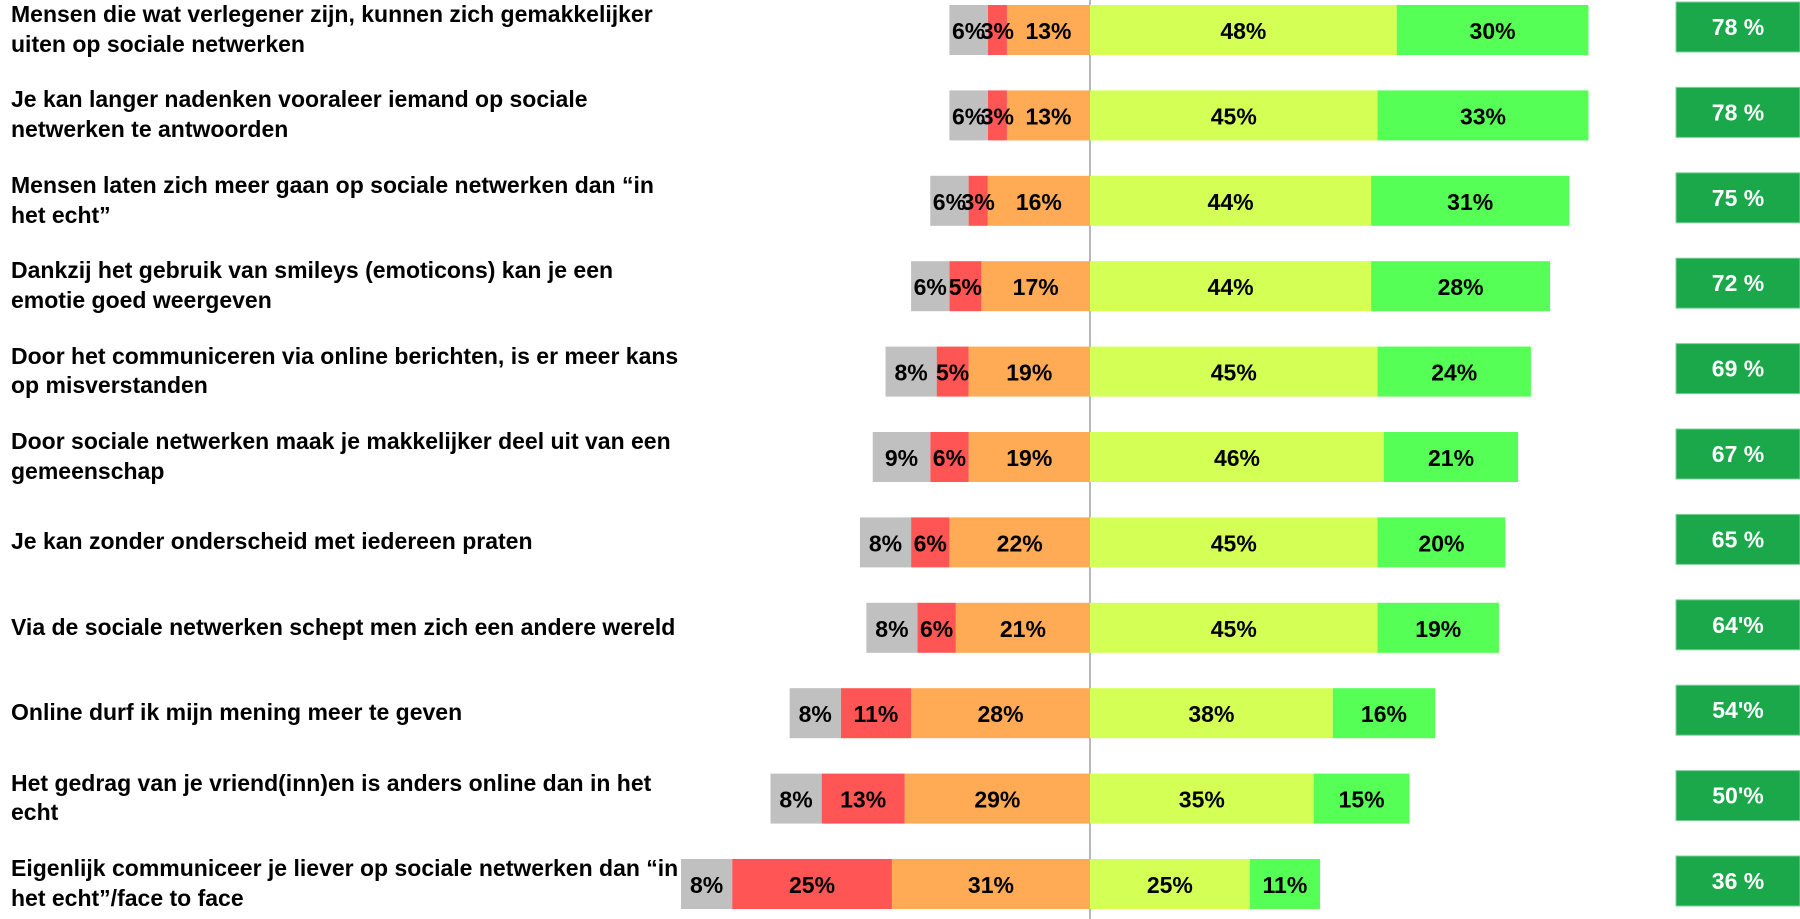 The width and height of the screenshot is (1800, 919). I want to click on data-label: 25%, so click(1170, 885).